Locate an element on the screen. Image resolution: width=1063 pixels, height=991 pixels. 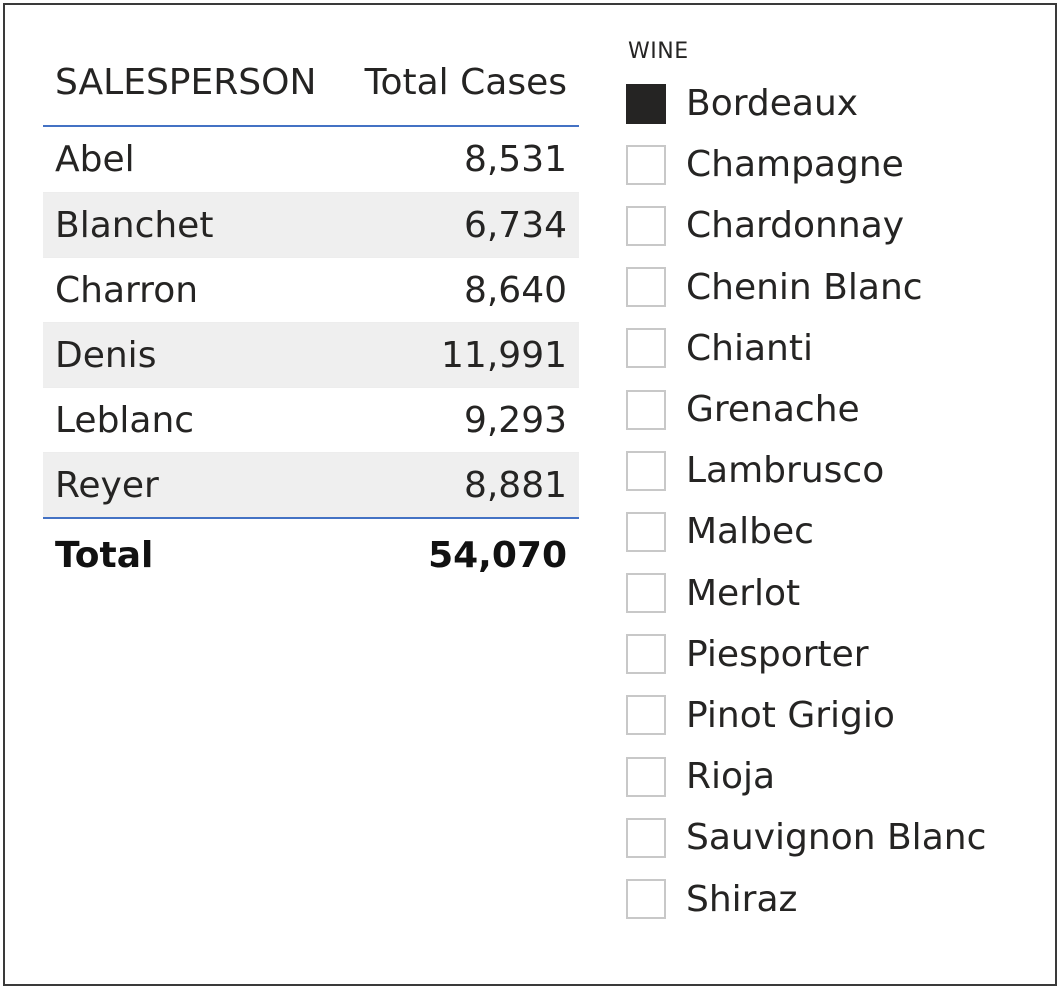
slicer-item: Shiraz is located at coordinates (836, 898).